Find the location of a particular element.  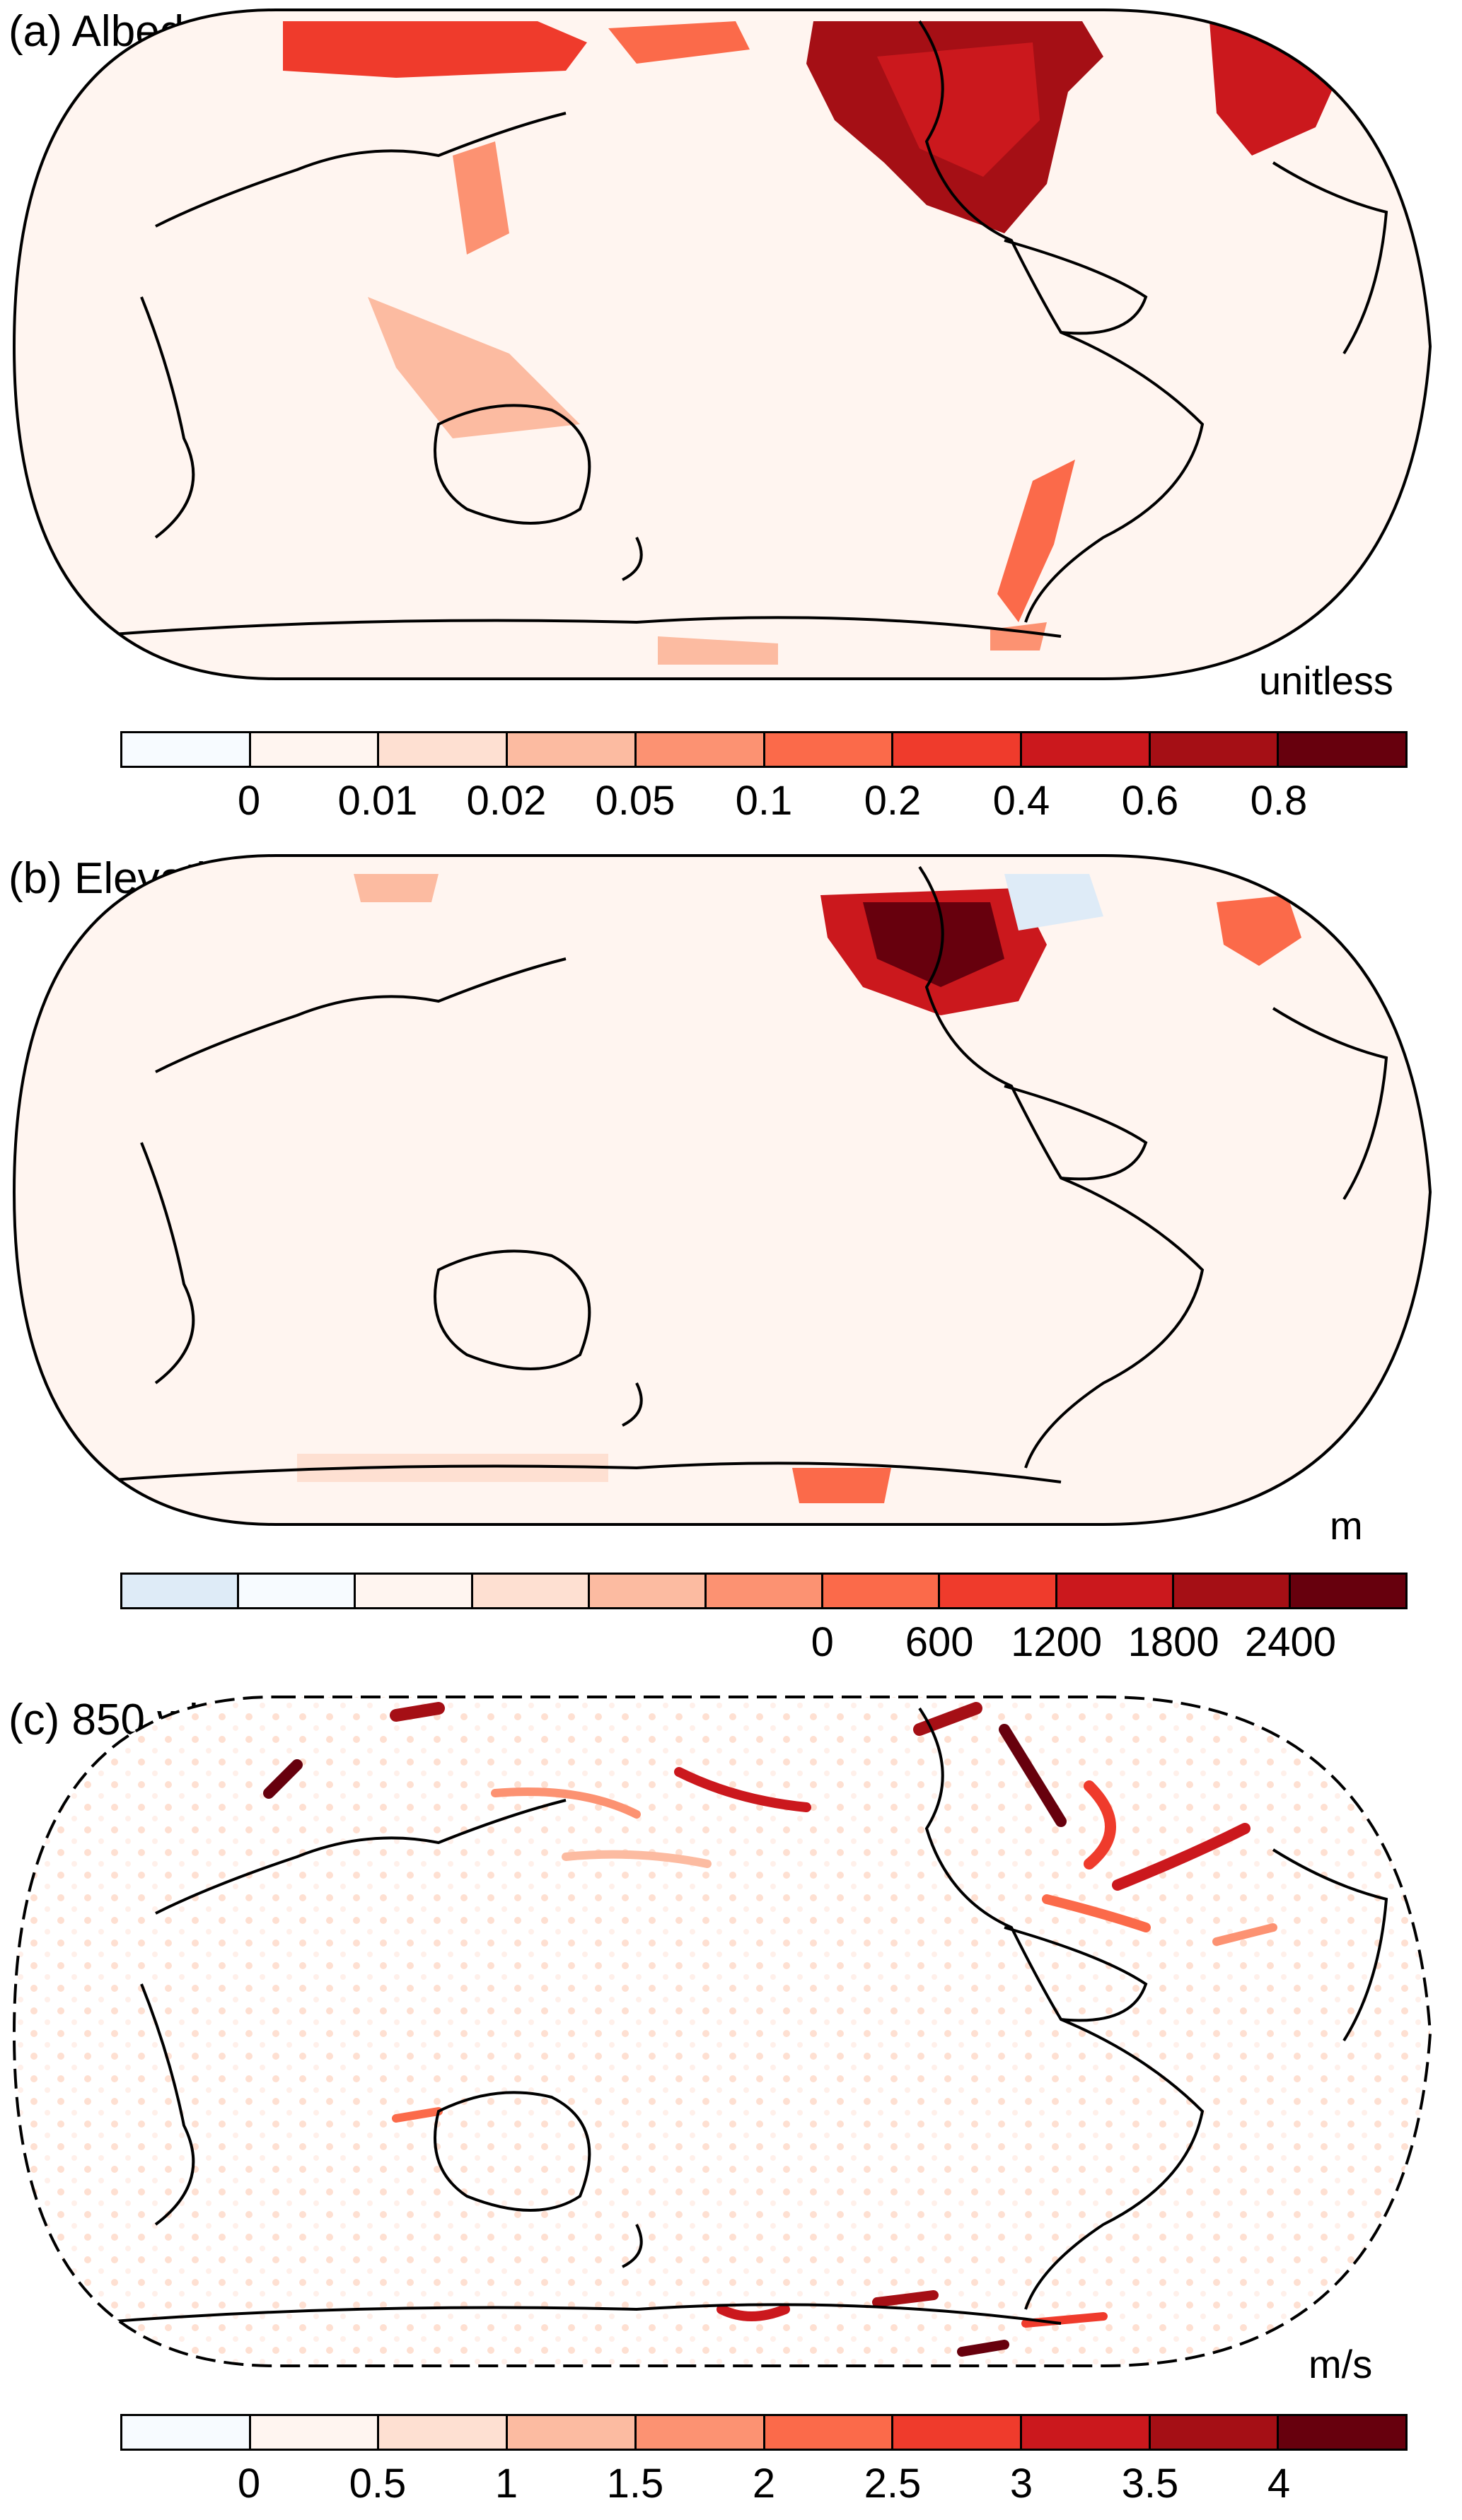

elevation-colorbar-ticks: 0 600 1200 1800 2400 is located at coordinates (764, 1647).